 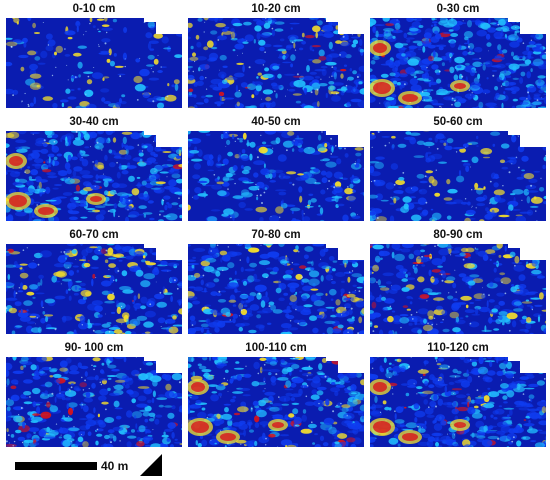 What do you see at coordinates (458, 348) in the screenshot?
I see `depth-label: 110-120 cm` at bounding box center [458, 348].